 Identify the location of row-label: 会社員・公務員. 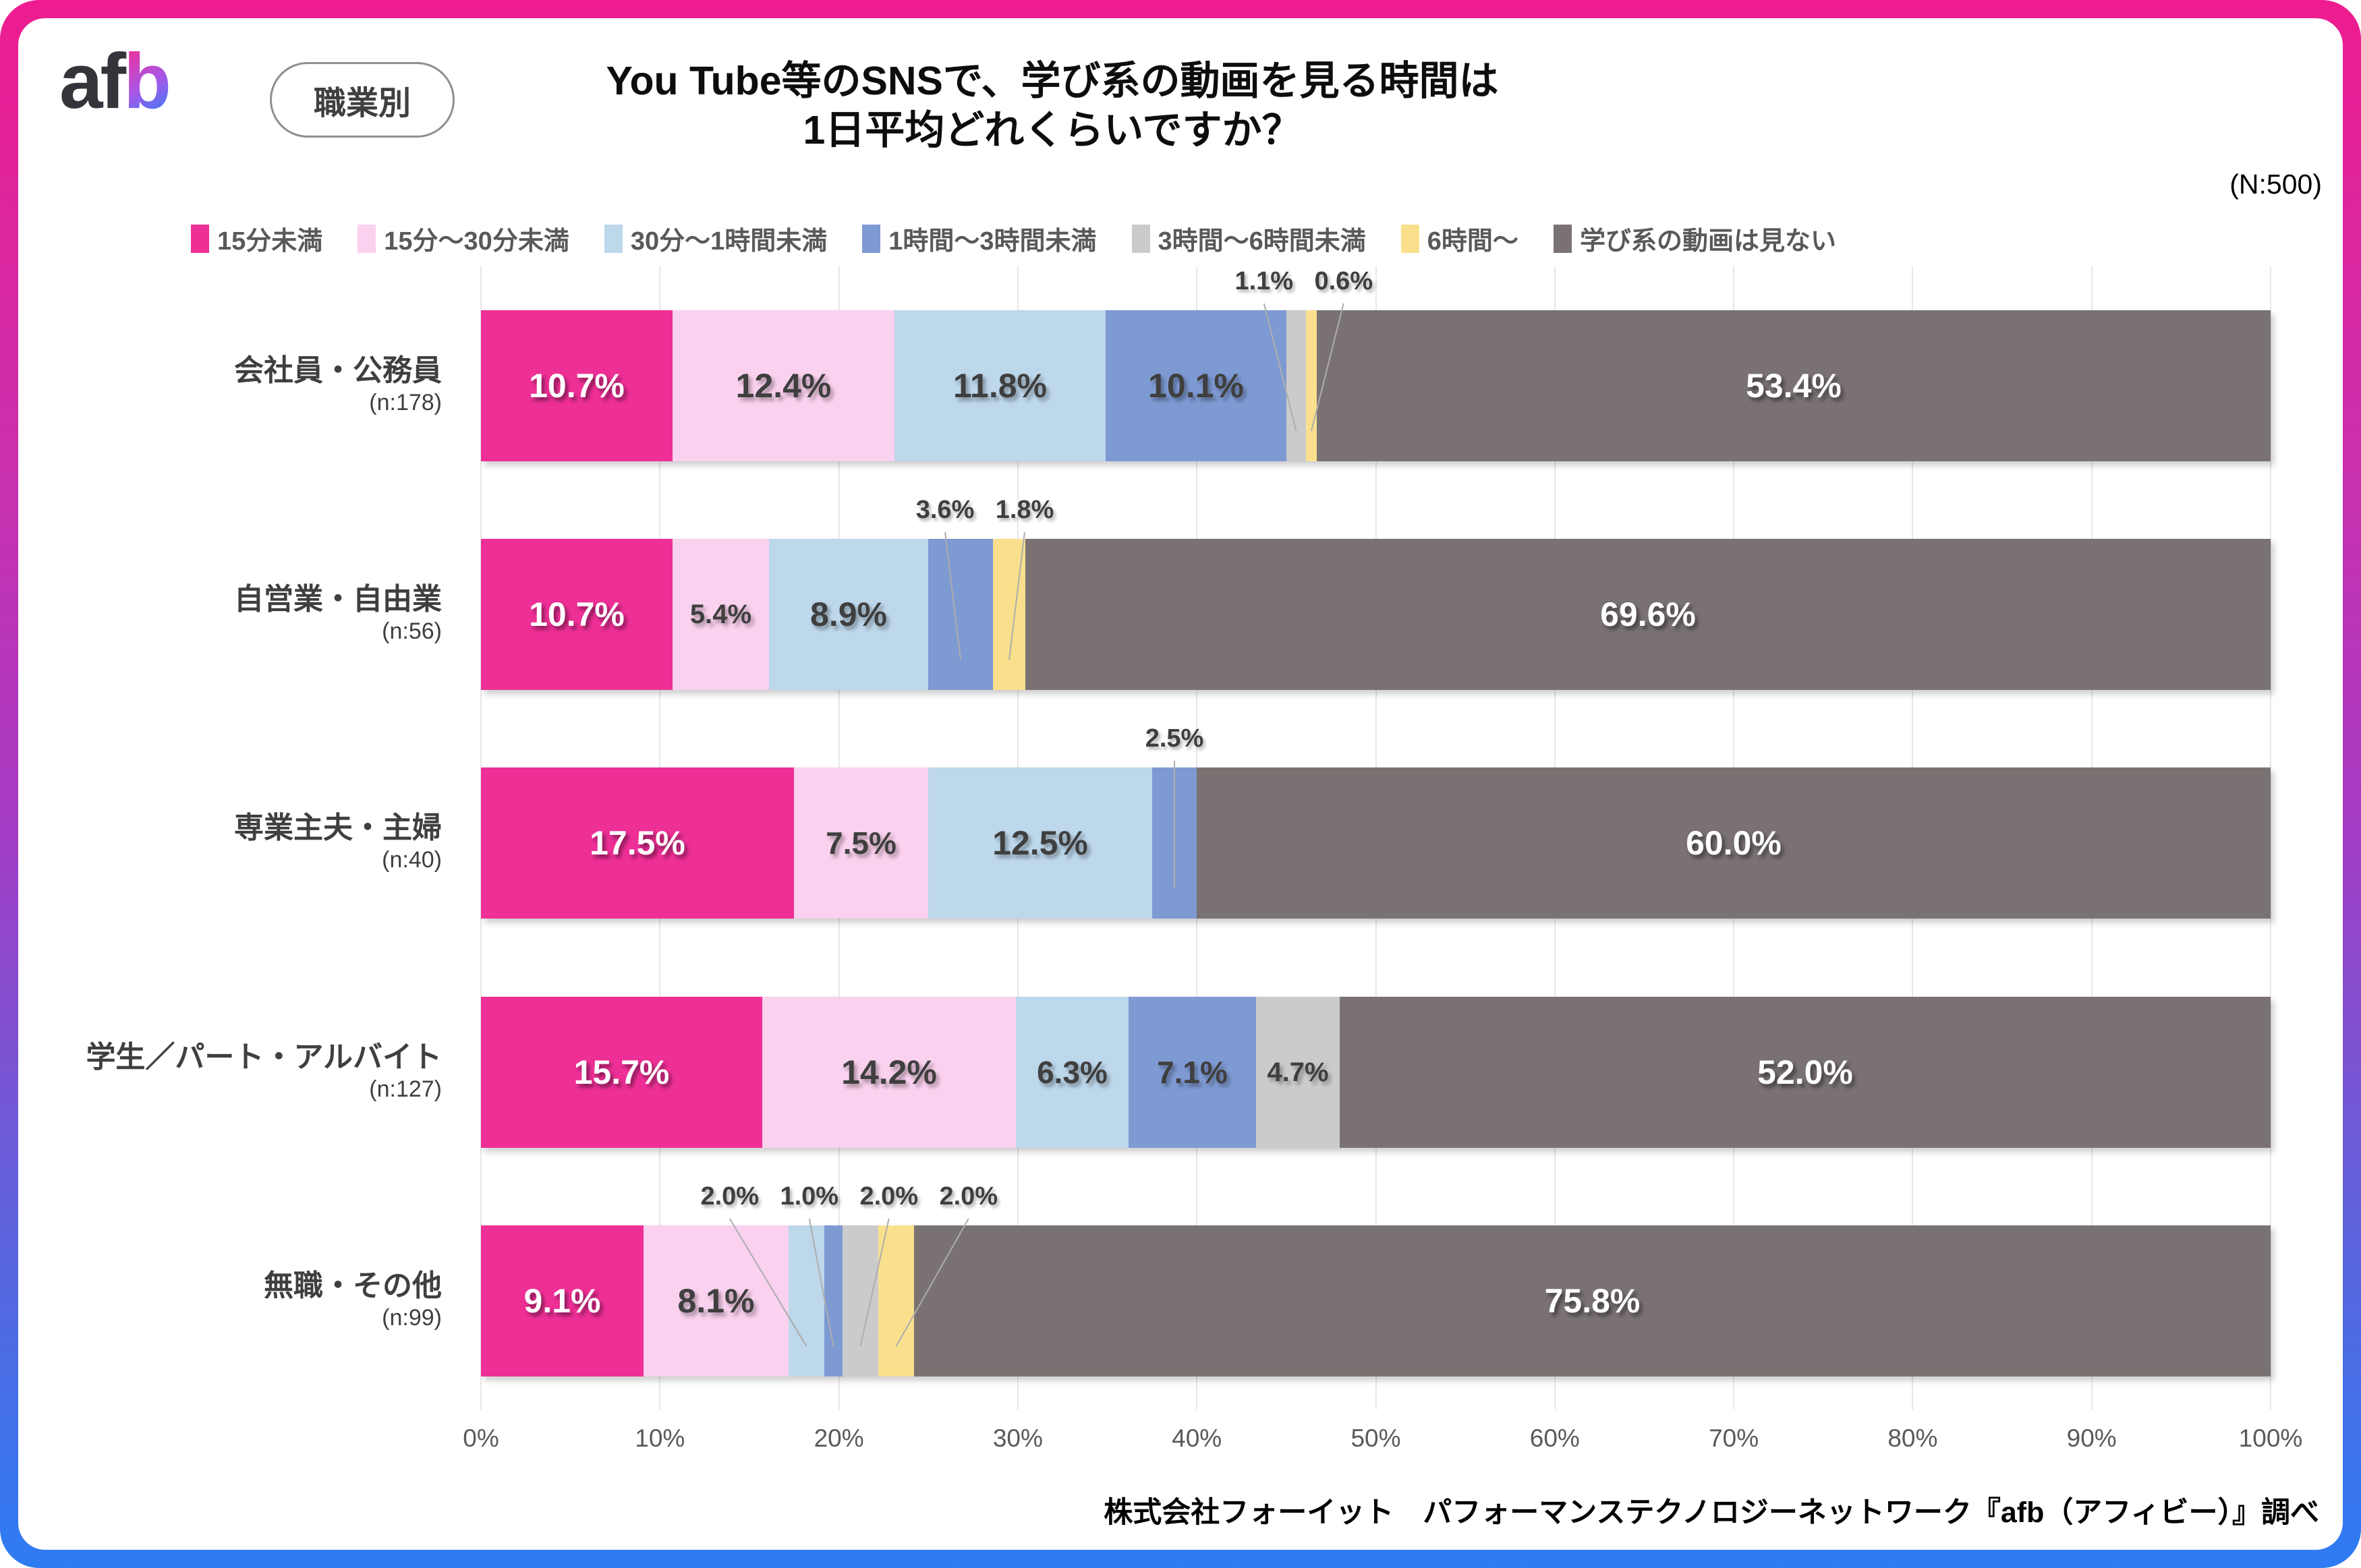
(338, 370).